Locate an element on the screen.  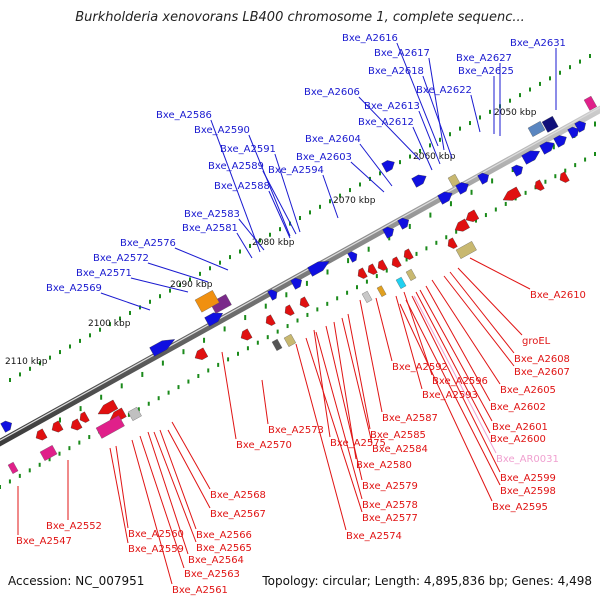
rna-label-bxe-ar0031: Bxe_AR0031 is located at coordinates (527, 459).